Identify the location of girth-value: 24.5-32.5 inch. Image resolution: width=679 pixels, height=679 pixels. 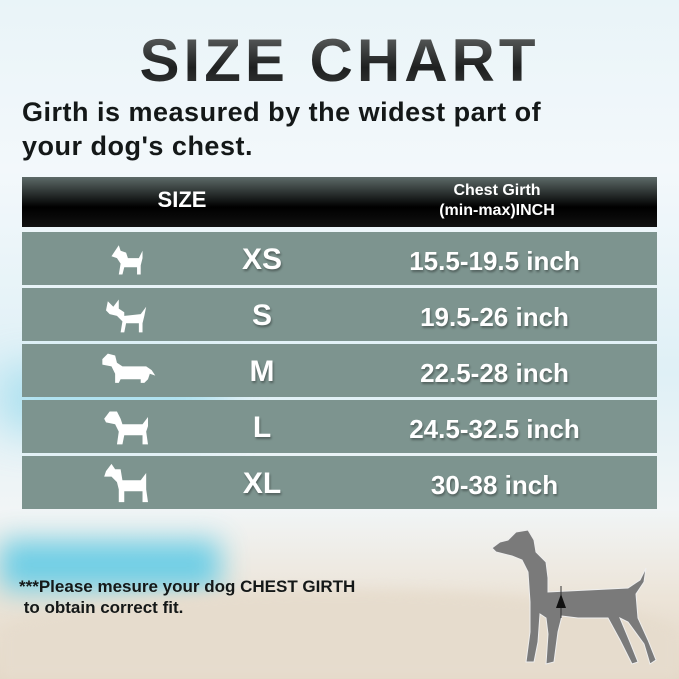
(494, 429).